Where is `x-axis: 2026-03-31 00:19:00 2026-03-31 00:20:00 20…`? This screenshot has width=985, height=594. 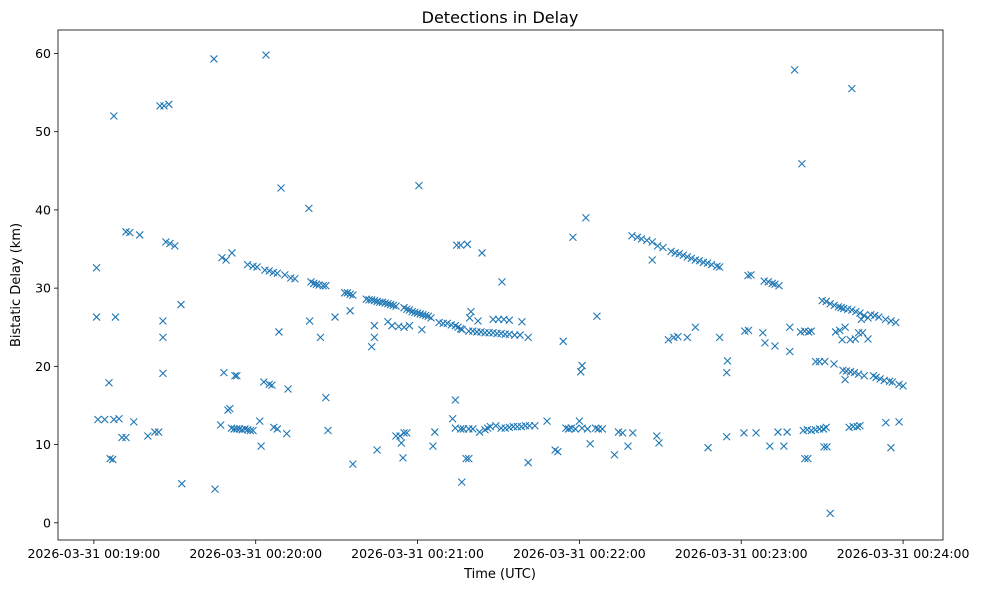 x-axis: 2026-03-31 00:19:00 2026-03-31 00:20:00 20… is located at coordinates (498, 550).